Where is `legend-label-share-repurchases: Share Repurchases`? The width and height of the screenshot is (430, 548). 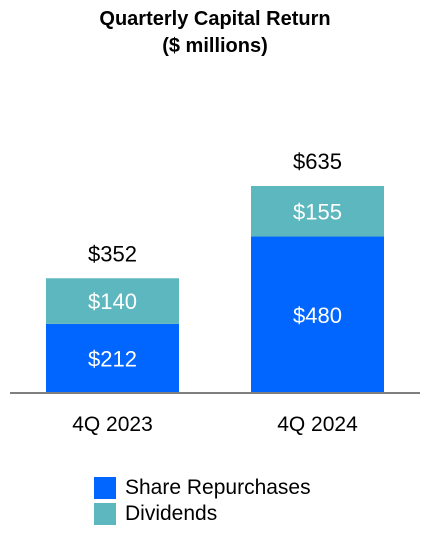 legend-label-share-repurchases: Share Repurchases is located at coordinates (218, 487).